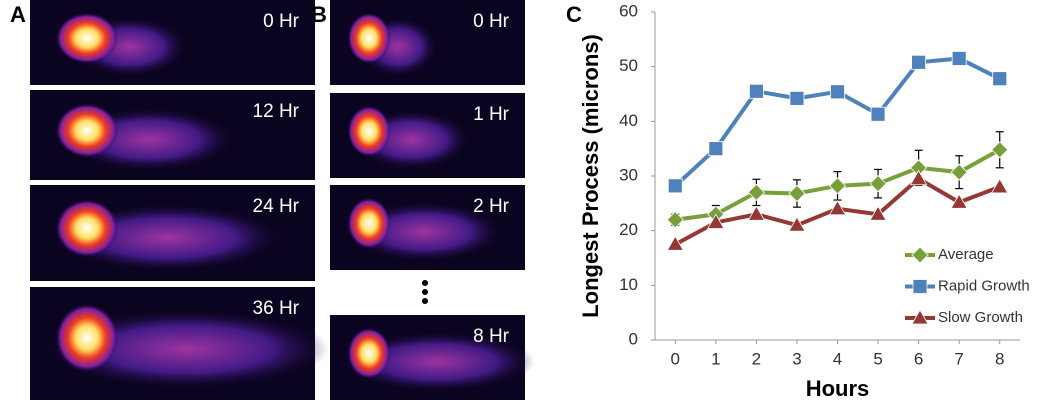 Image resolution: width=1050 pixels, height=406 pixels. I want to click on x-tick-label: 6, so click(918, 358).